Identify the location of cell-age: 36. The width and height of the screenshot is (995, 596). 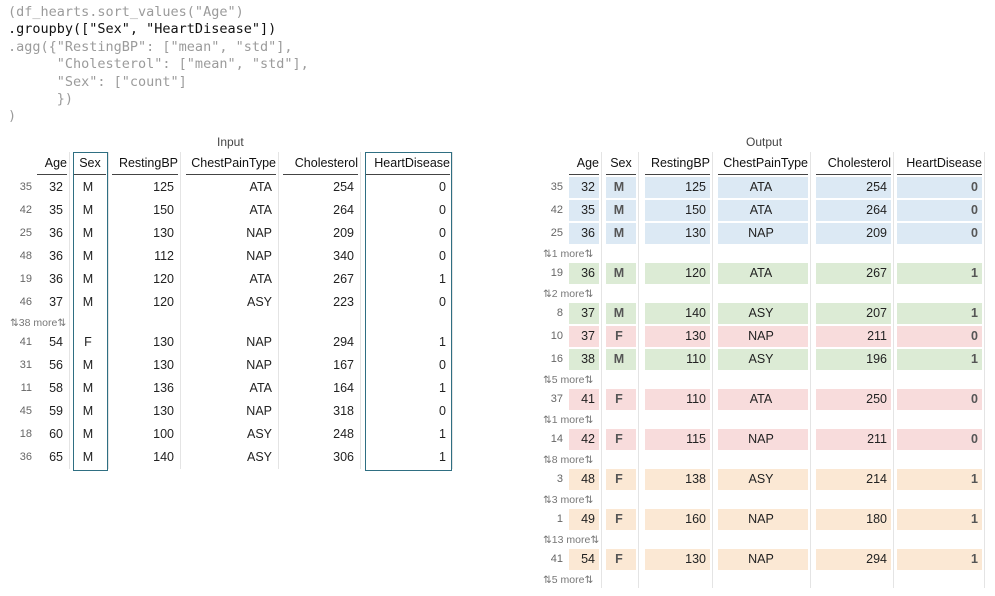
(56, 279).